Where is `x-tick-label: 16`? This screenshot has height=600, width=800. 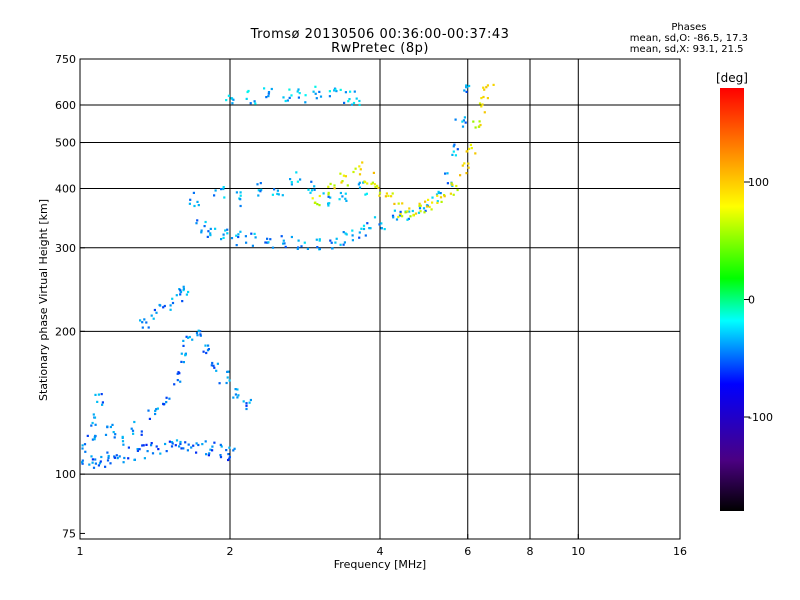
x-tick-label: 16 is located at coordinates (680, 551).